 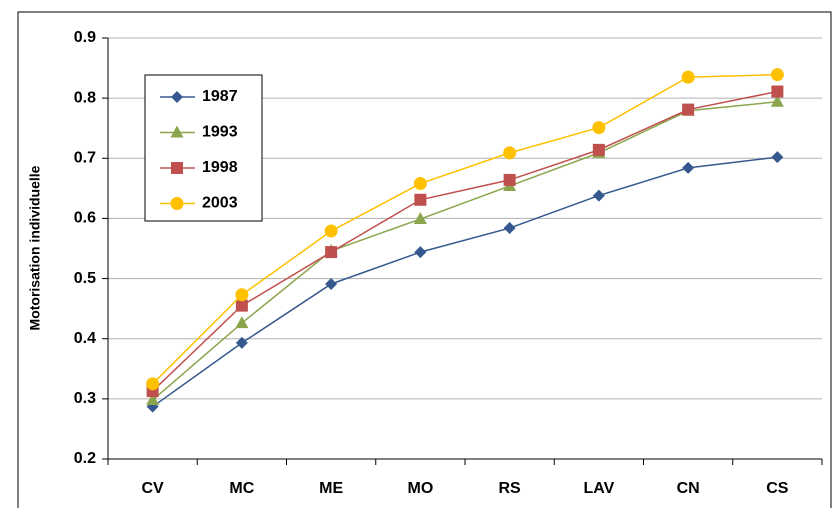 What do you see at coordinates (220, 203) in the screenshot?
I see `legend-label: 2003` at bounding box center [220, 203].